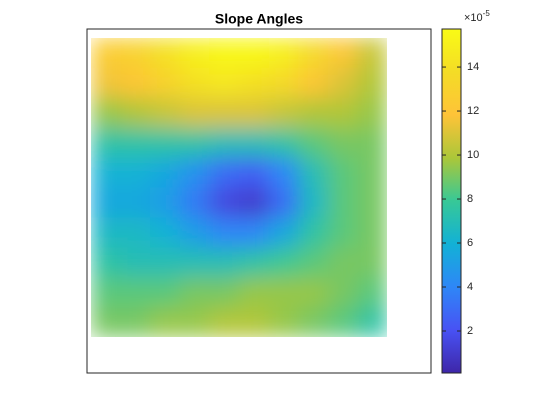 This screenshot has height=420, width=560. Describe the element at coordinates (473, 155) in the screenshot. I see `colorbar-tick-label: 10` at that location.